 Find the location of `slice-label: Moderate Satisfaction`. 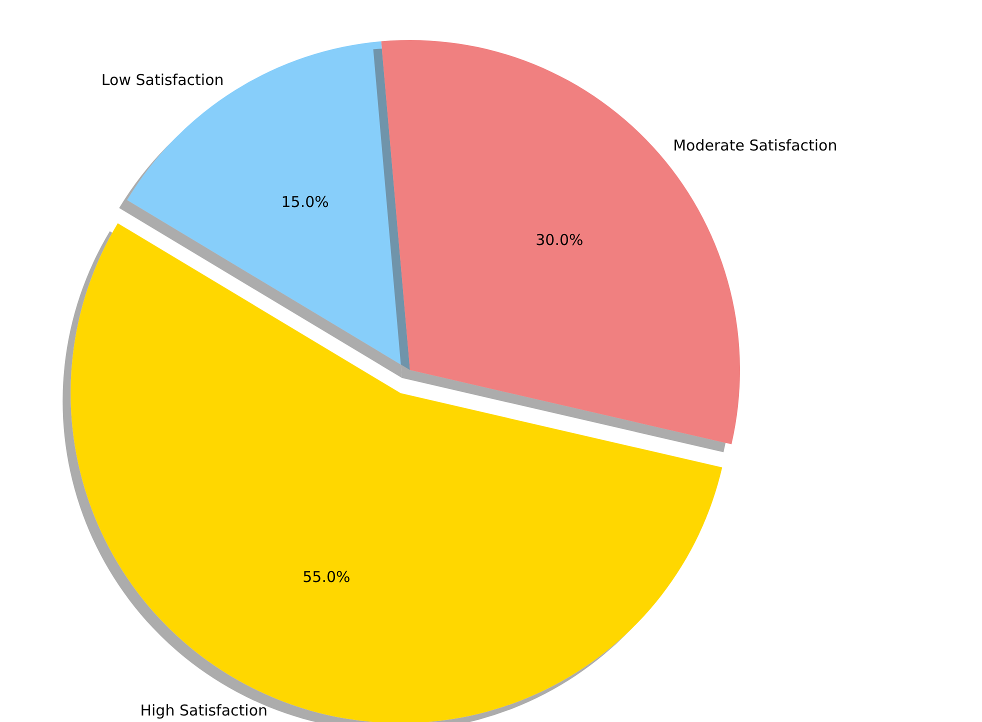

slice-label: Moderate Satisfaction is located at coordinates (755, 145).